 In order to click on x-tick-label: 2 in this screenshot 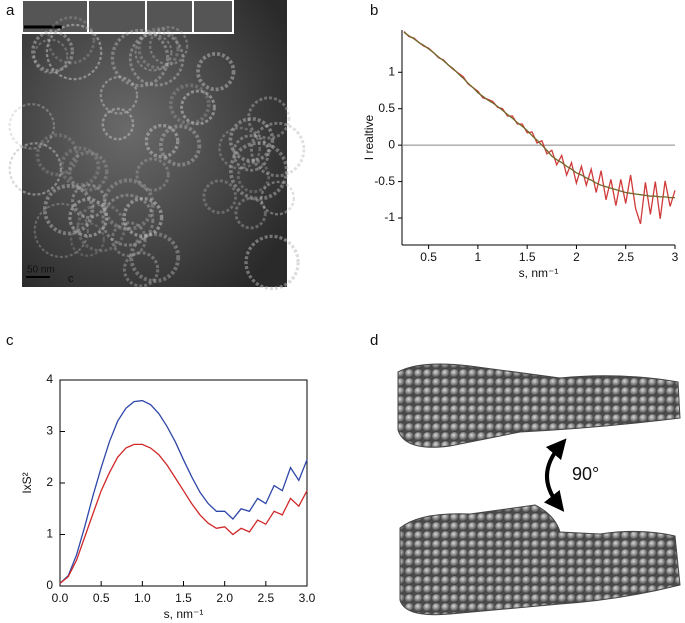, I will do `click(576, 257)`.